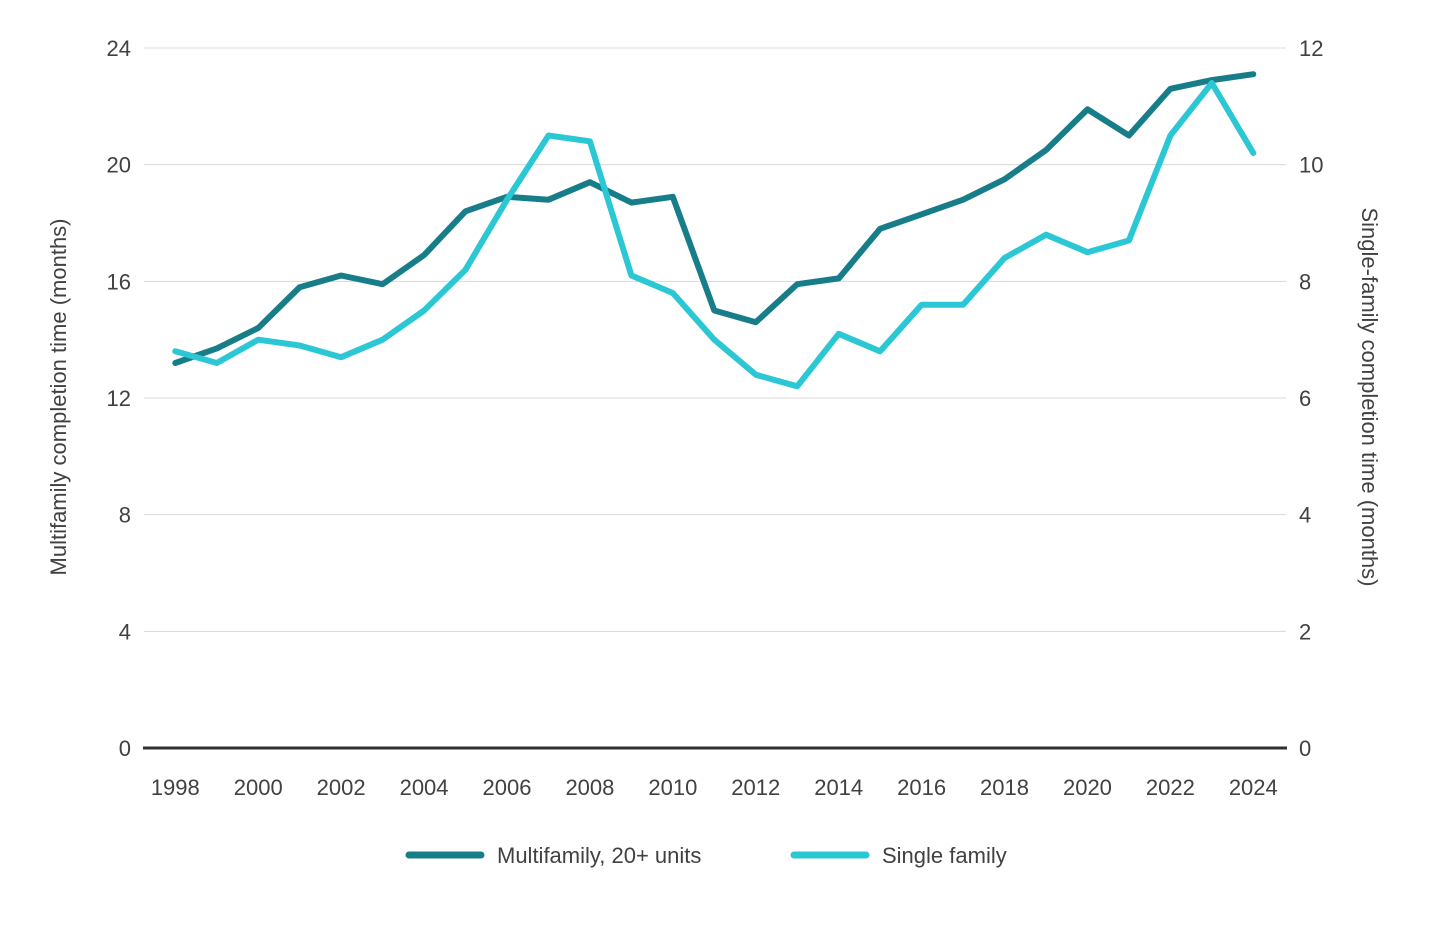 The height and width of the screenshot is (933, 1440). I want to click on x-axis-tick-label: 2016, so click(921, 787).